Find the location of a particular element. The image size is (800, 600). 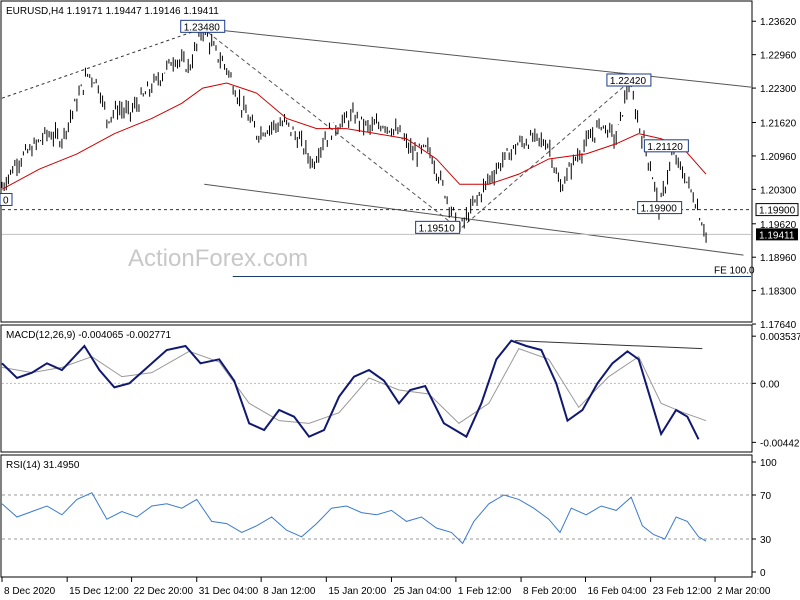

macd-line is located at coordinates (350, 389).